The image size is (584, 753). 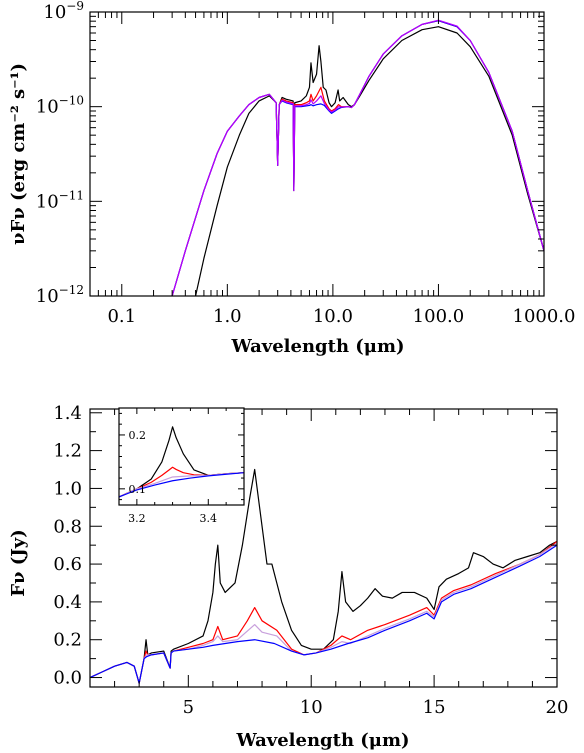 I want to click on bottom-x-tick-label: 15, so click(x=434, y=707).